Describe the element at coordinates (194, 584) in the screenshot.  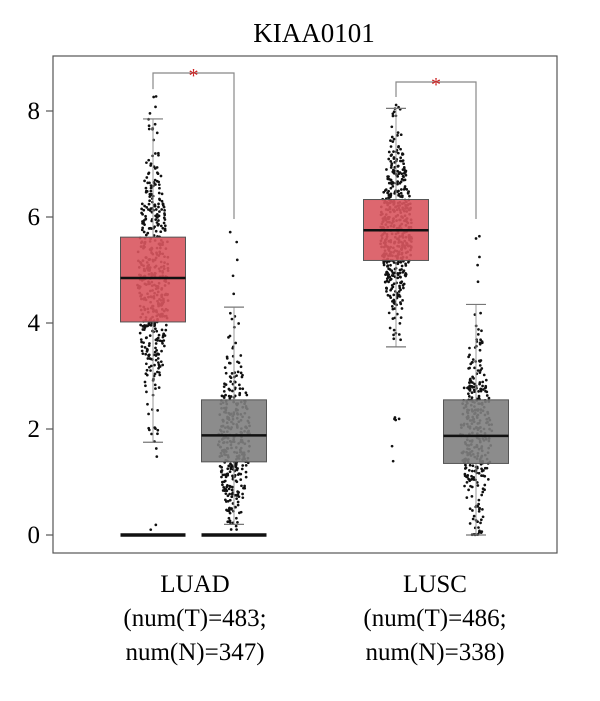
I see `x-category-label: LUAD` at that location.